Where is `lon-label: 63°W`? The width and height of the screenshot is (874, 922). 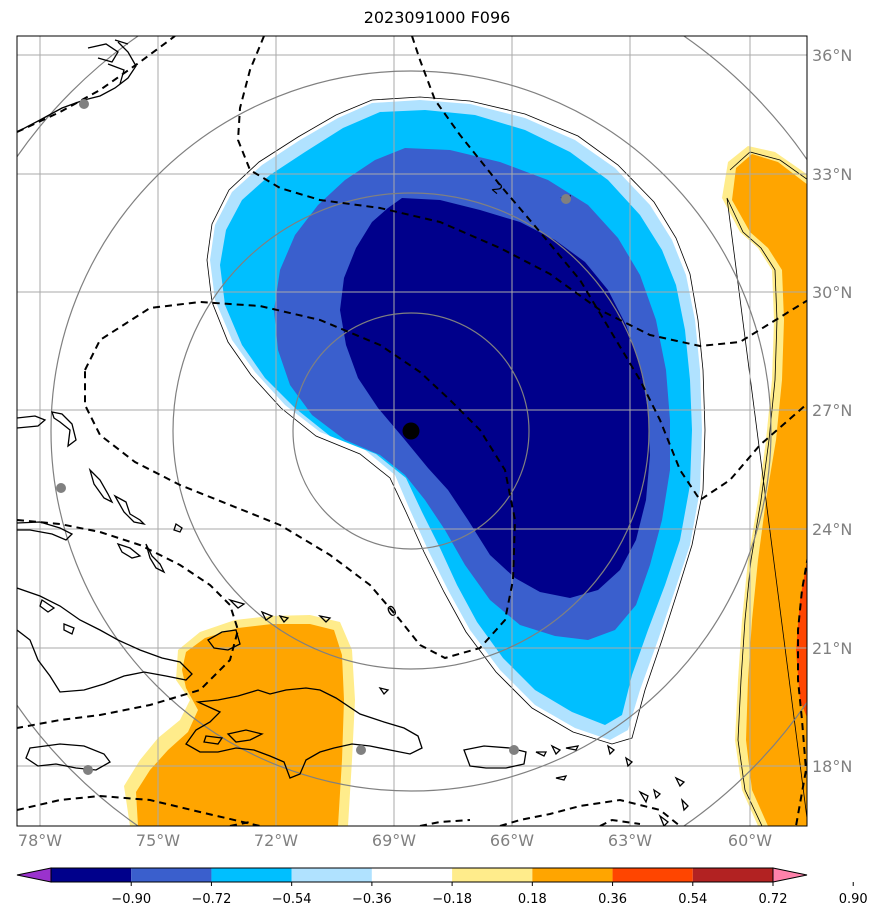 lon-label: 63°W is located at coordinates (630, 840).